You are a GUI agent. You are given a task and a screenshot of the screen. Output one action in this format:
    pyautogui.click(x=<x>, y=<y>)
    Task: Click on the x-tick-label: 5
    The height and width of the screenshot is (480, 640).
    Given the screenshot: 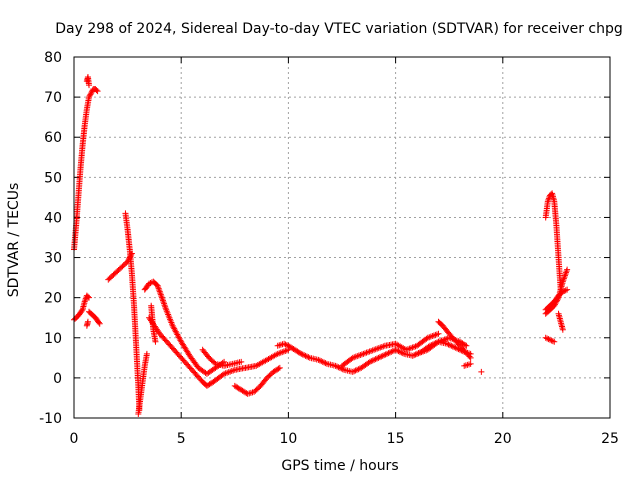 What is the action you would take?
    pyautogui.click(x=181, y=439)
    